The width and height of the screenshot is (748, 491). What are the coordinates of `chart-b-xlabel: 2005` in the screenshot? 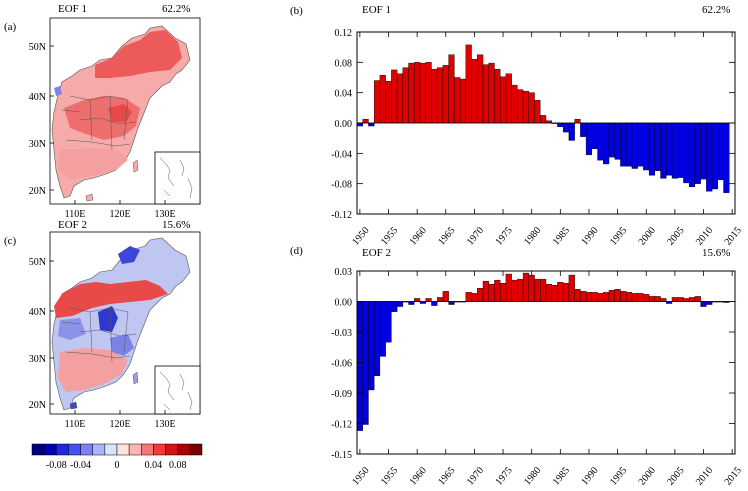 It's located at (675, 236).